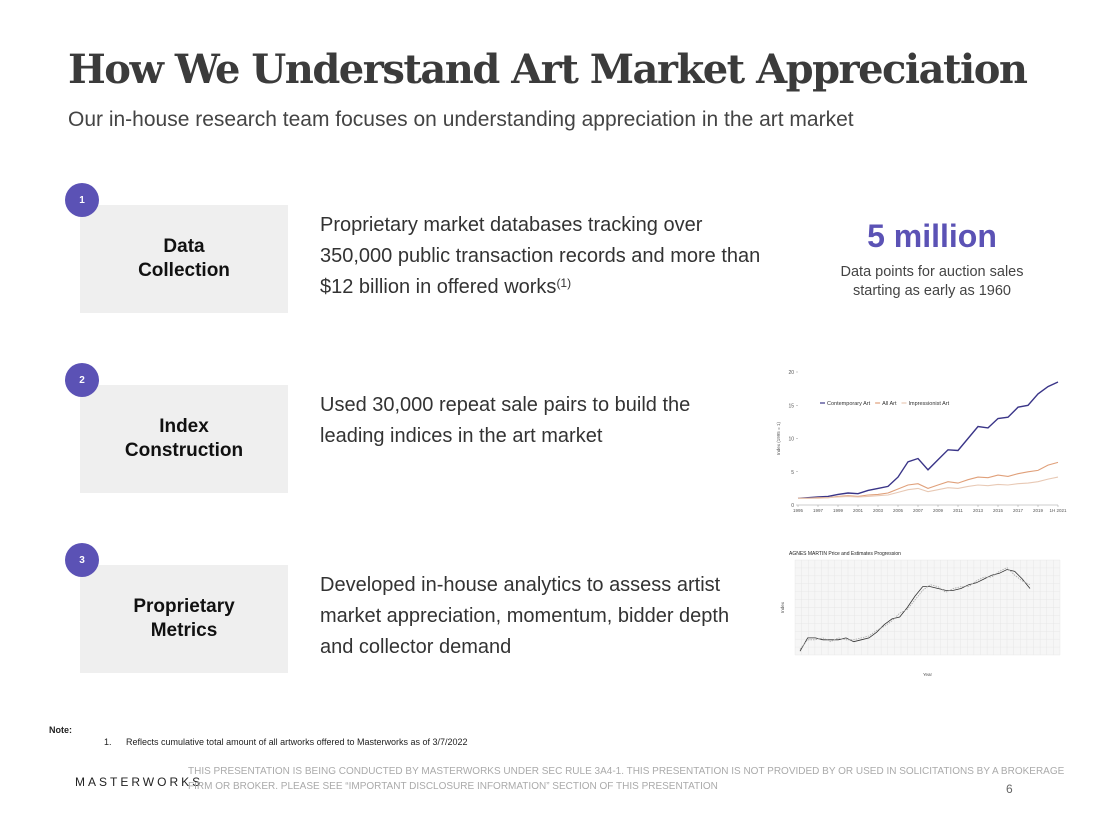  I want to click on stat-value: 5 million, so click(932, 236).